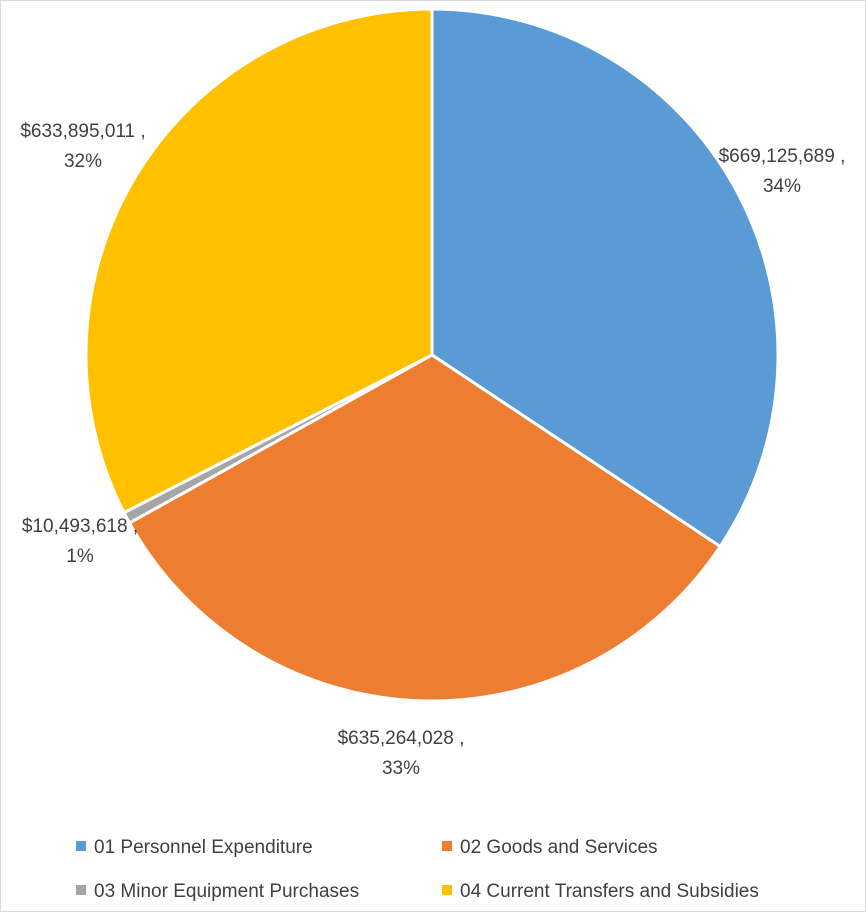 This screenshot has height=912, width=866. I want to click on slice-value-label: $10,493,618 ,, so click(80, 526).